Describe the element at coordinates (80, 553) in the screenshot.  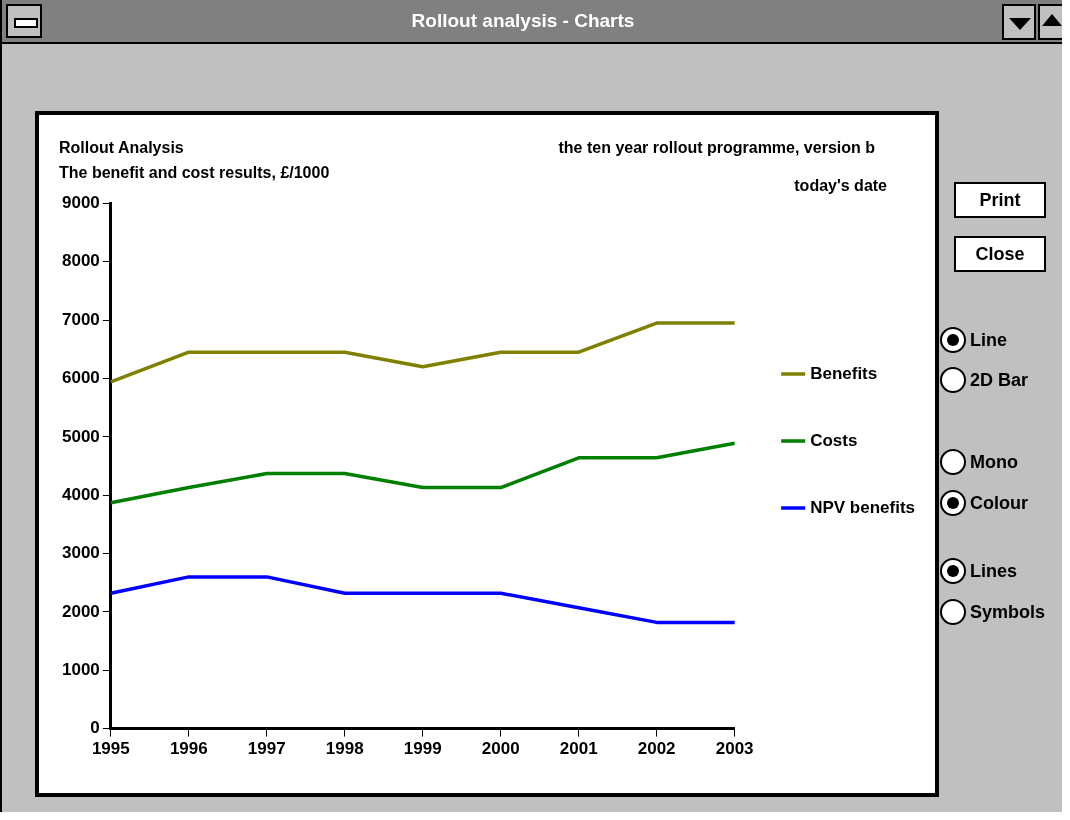
I see `y-tick-label: 3000` at that location.